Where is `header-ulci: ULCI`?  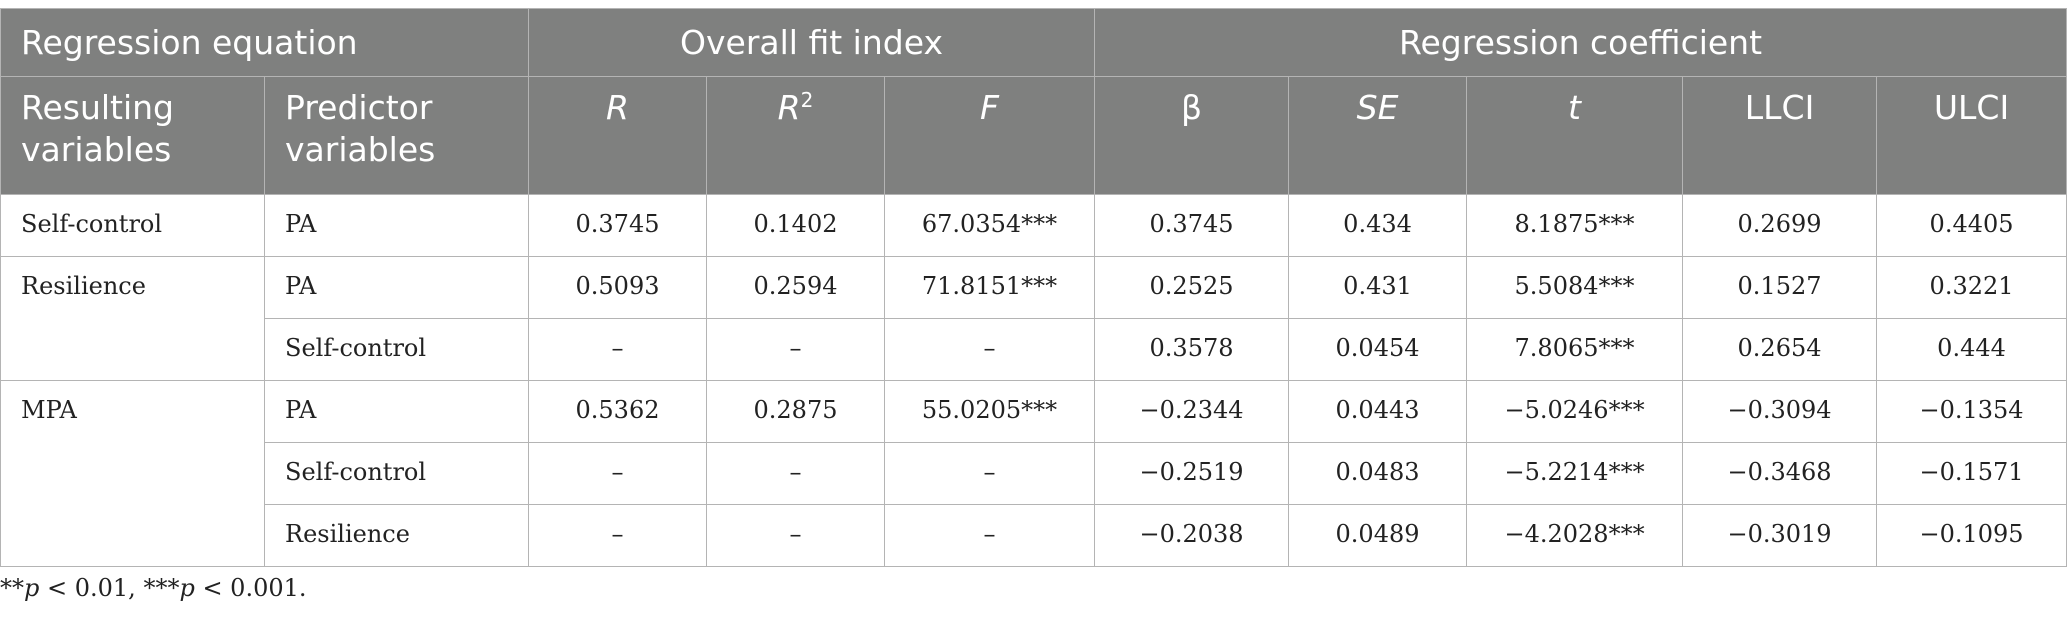
header-ulci: ULCI is located at coordinates (1972, 135).